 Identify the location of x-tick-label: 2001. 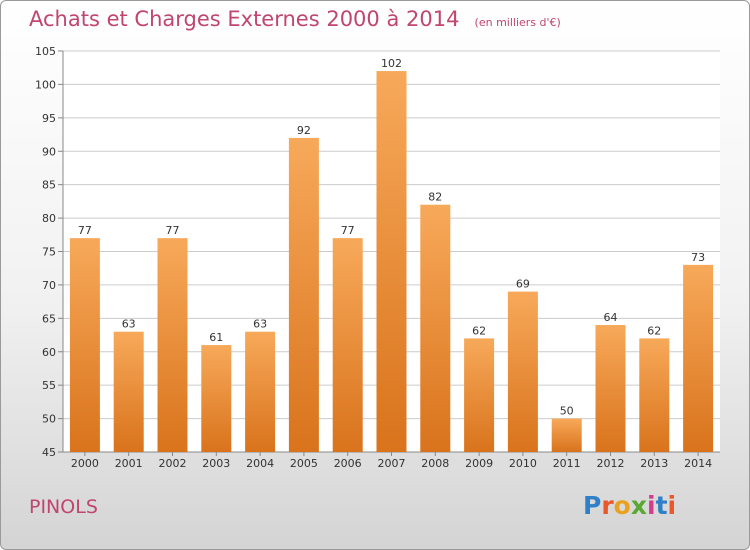
(129, 463).